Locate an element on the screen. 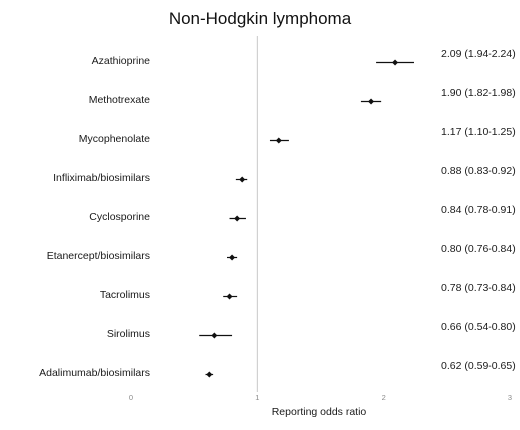 Image resolution: width=520 pixels, height=430 pixels. row-label: Cyclosporine is located at coordinates (119, 217).